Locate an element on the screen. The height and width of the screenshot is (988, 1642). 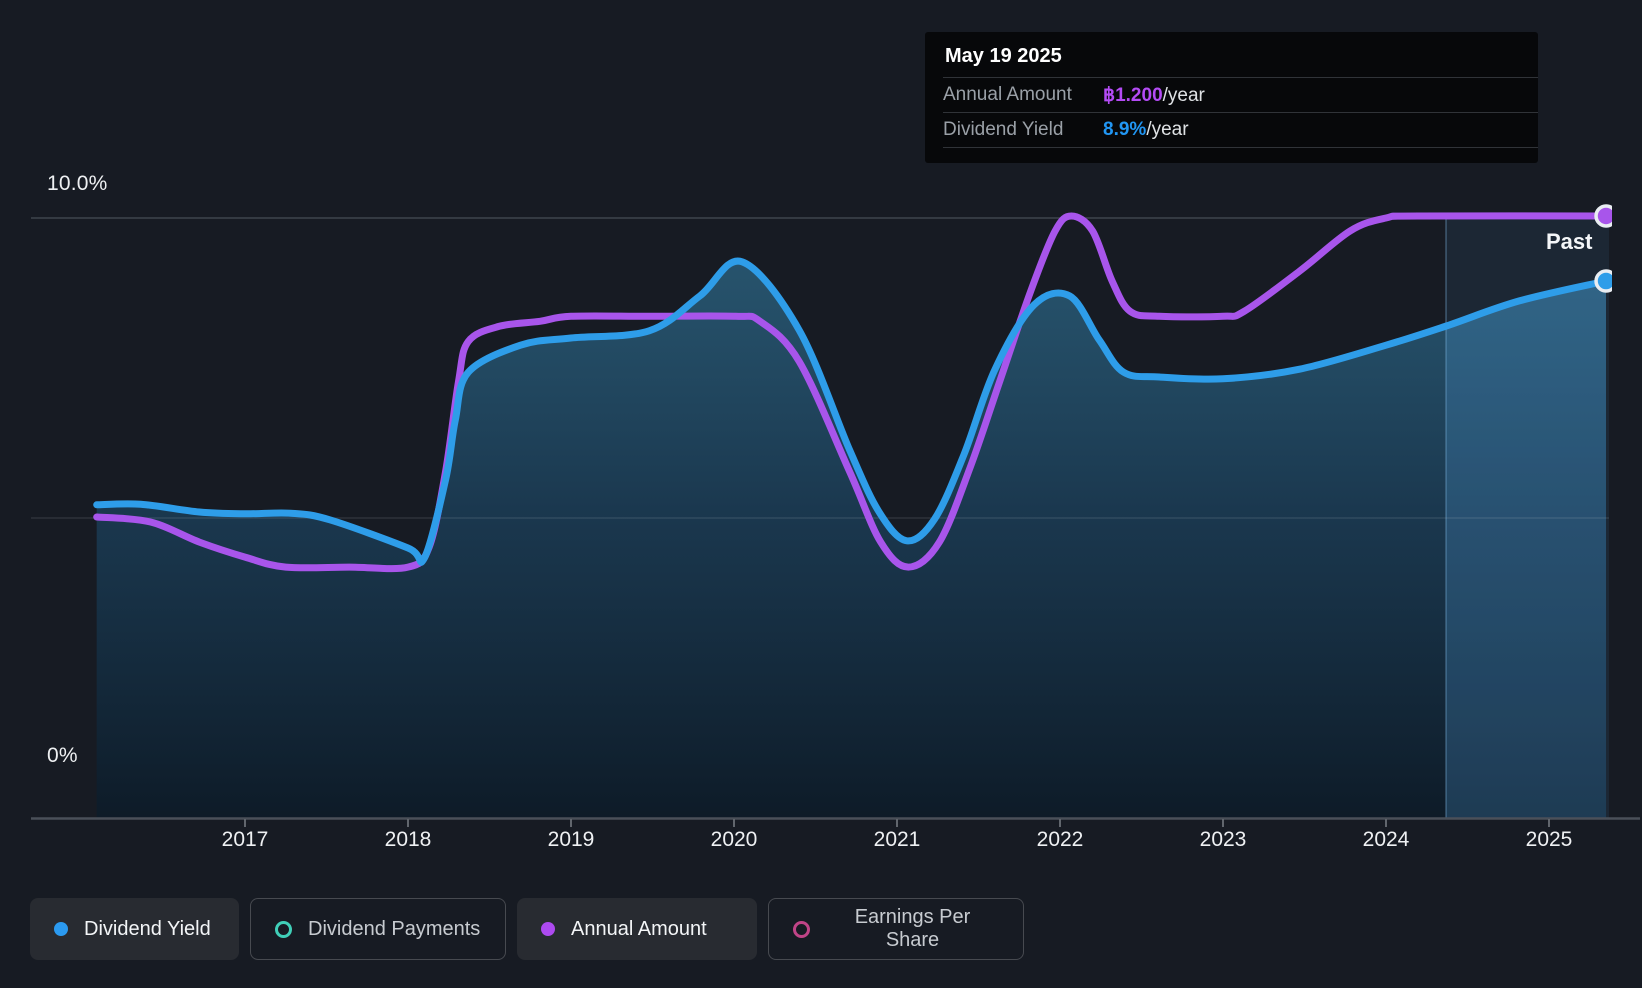
x-axis-label: 2022 is located at coordinates (1060, 839).